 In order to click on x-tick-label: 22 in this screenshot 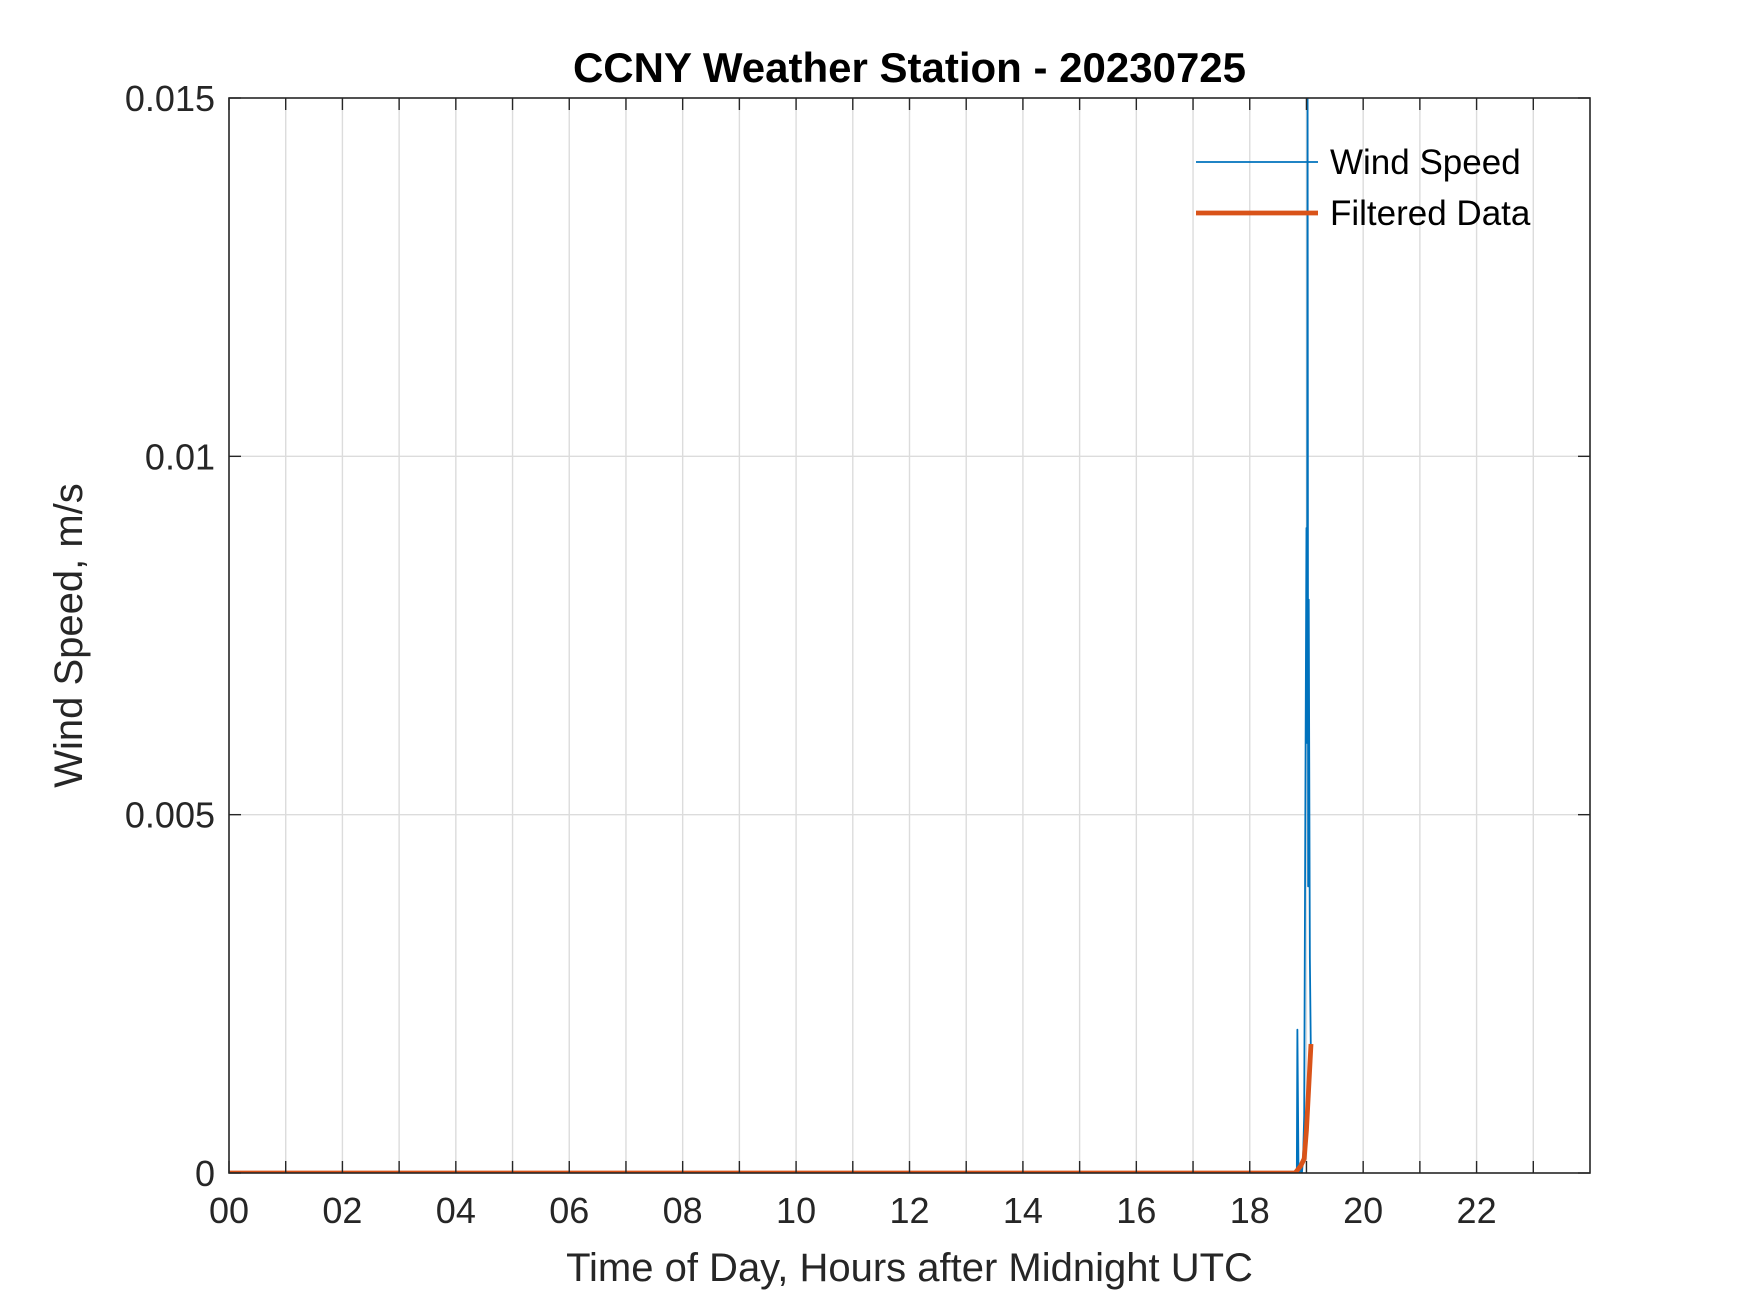, I will do `click(1477, 1210)`.